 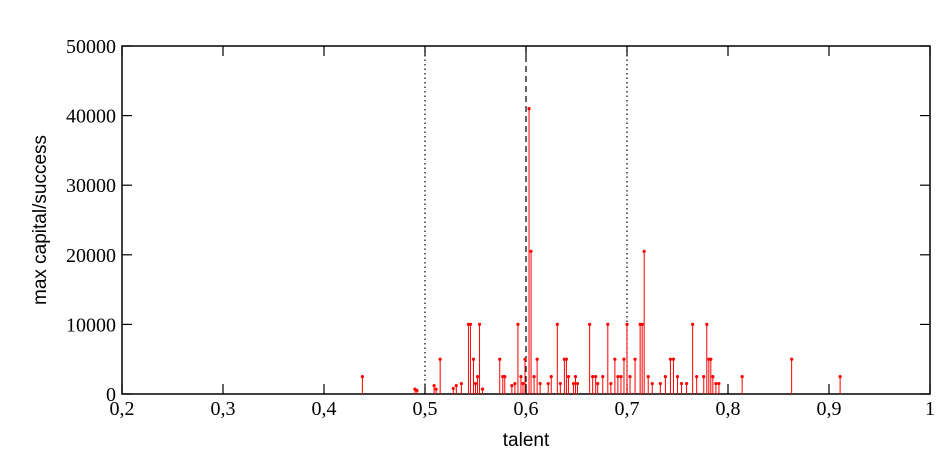 What do you see at coordinates (223, 409) in the screenshot?
I see `x-tick-label: 0,3` at bounding box center [223, 409].